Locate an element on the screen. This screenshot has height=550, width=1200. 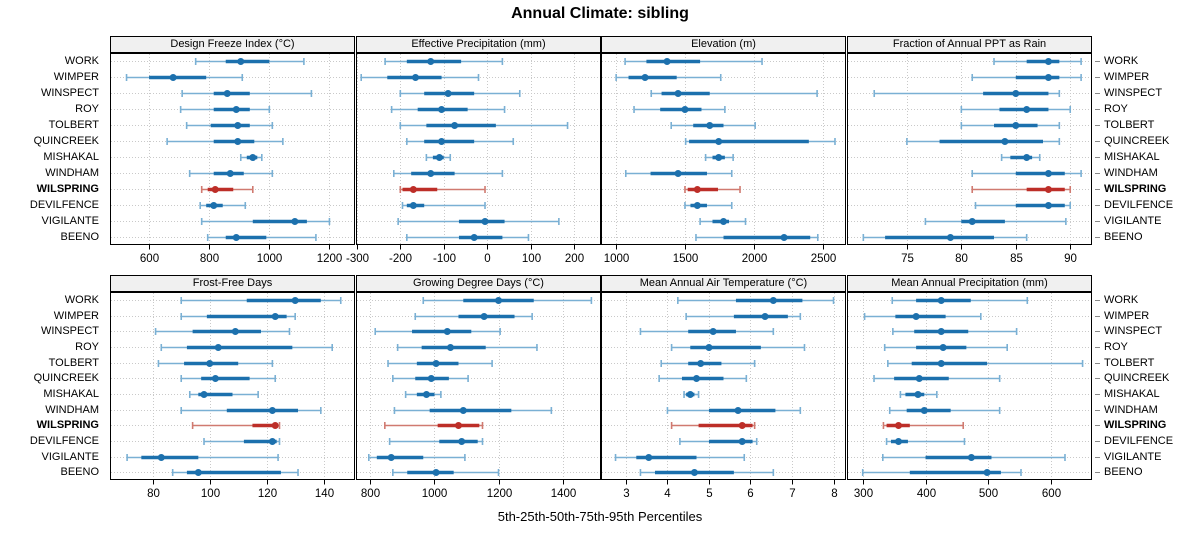
panel-plot-design-freeze-index-c: 600 800 1000 1200 is located at coordinates (232, 159).